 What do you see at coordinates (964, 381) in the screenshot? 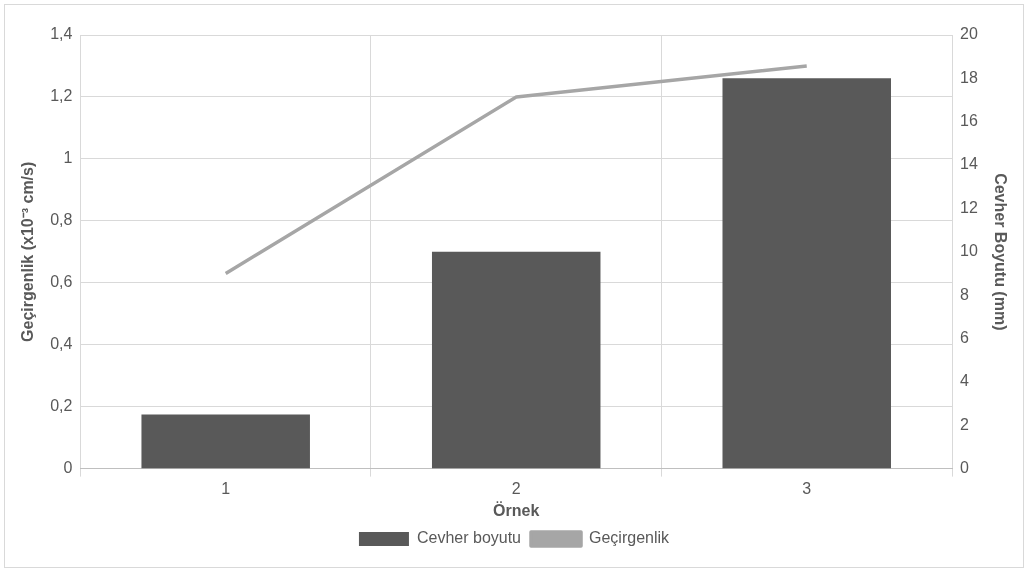
I see `y2-tick-label: 4` at bounding box center [964, 381].